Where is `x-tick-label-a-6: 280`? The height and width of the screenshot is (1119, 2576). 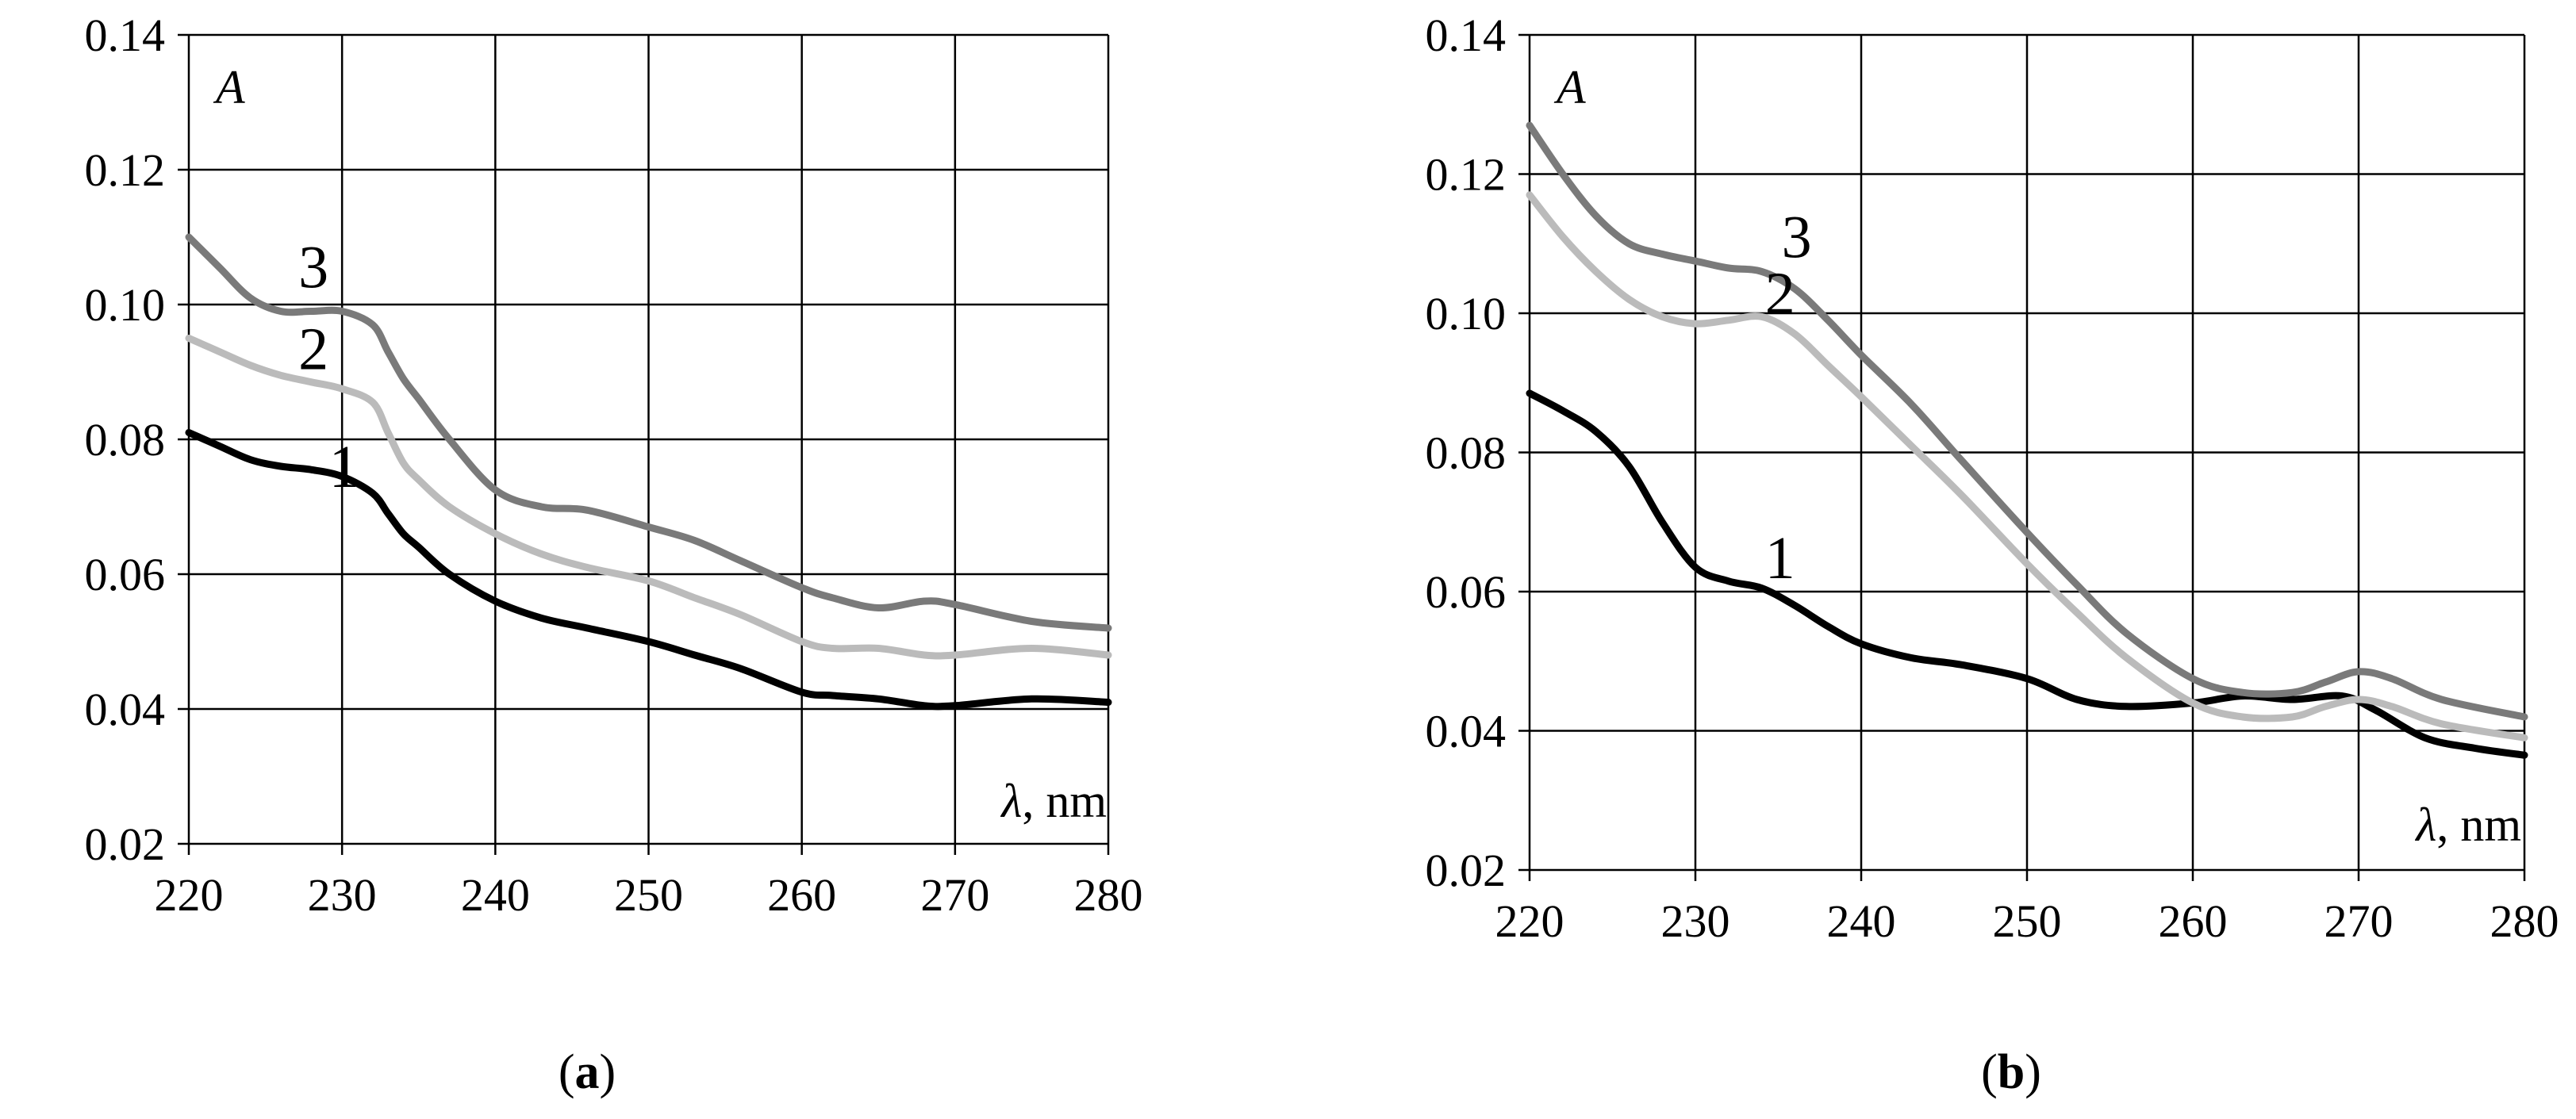
x-tick-label-a-6: 280 is located at coordinates (1108, 895).